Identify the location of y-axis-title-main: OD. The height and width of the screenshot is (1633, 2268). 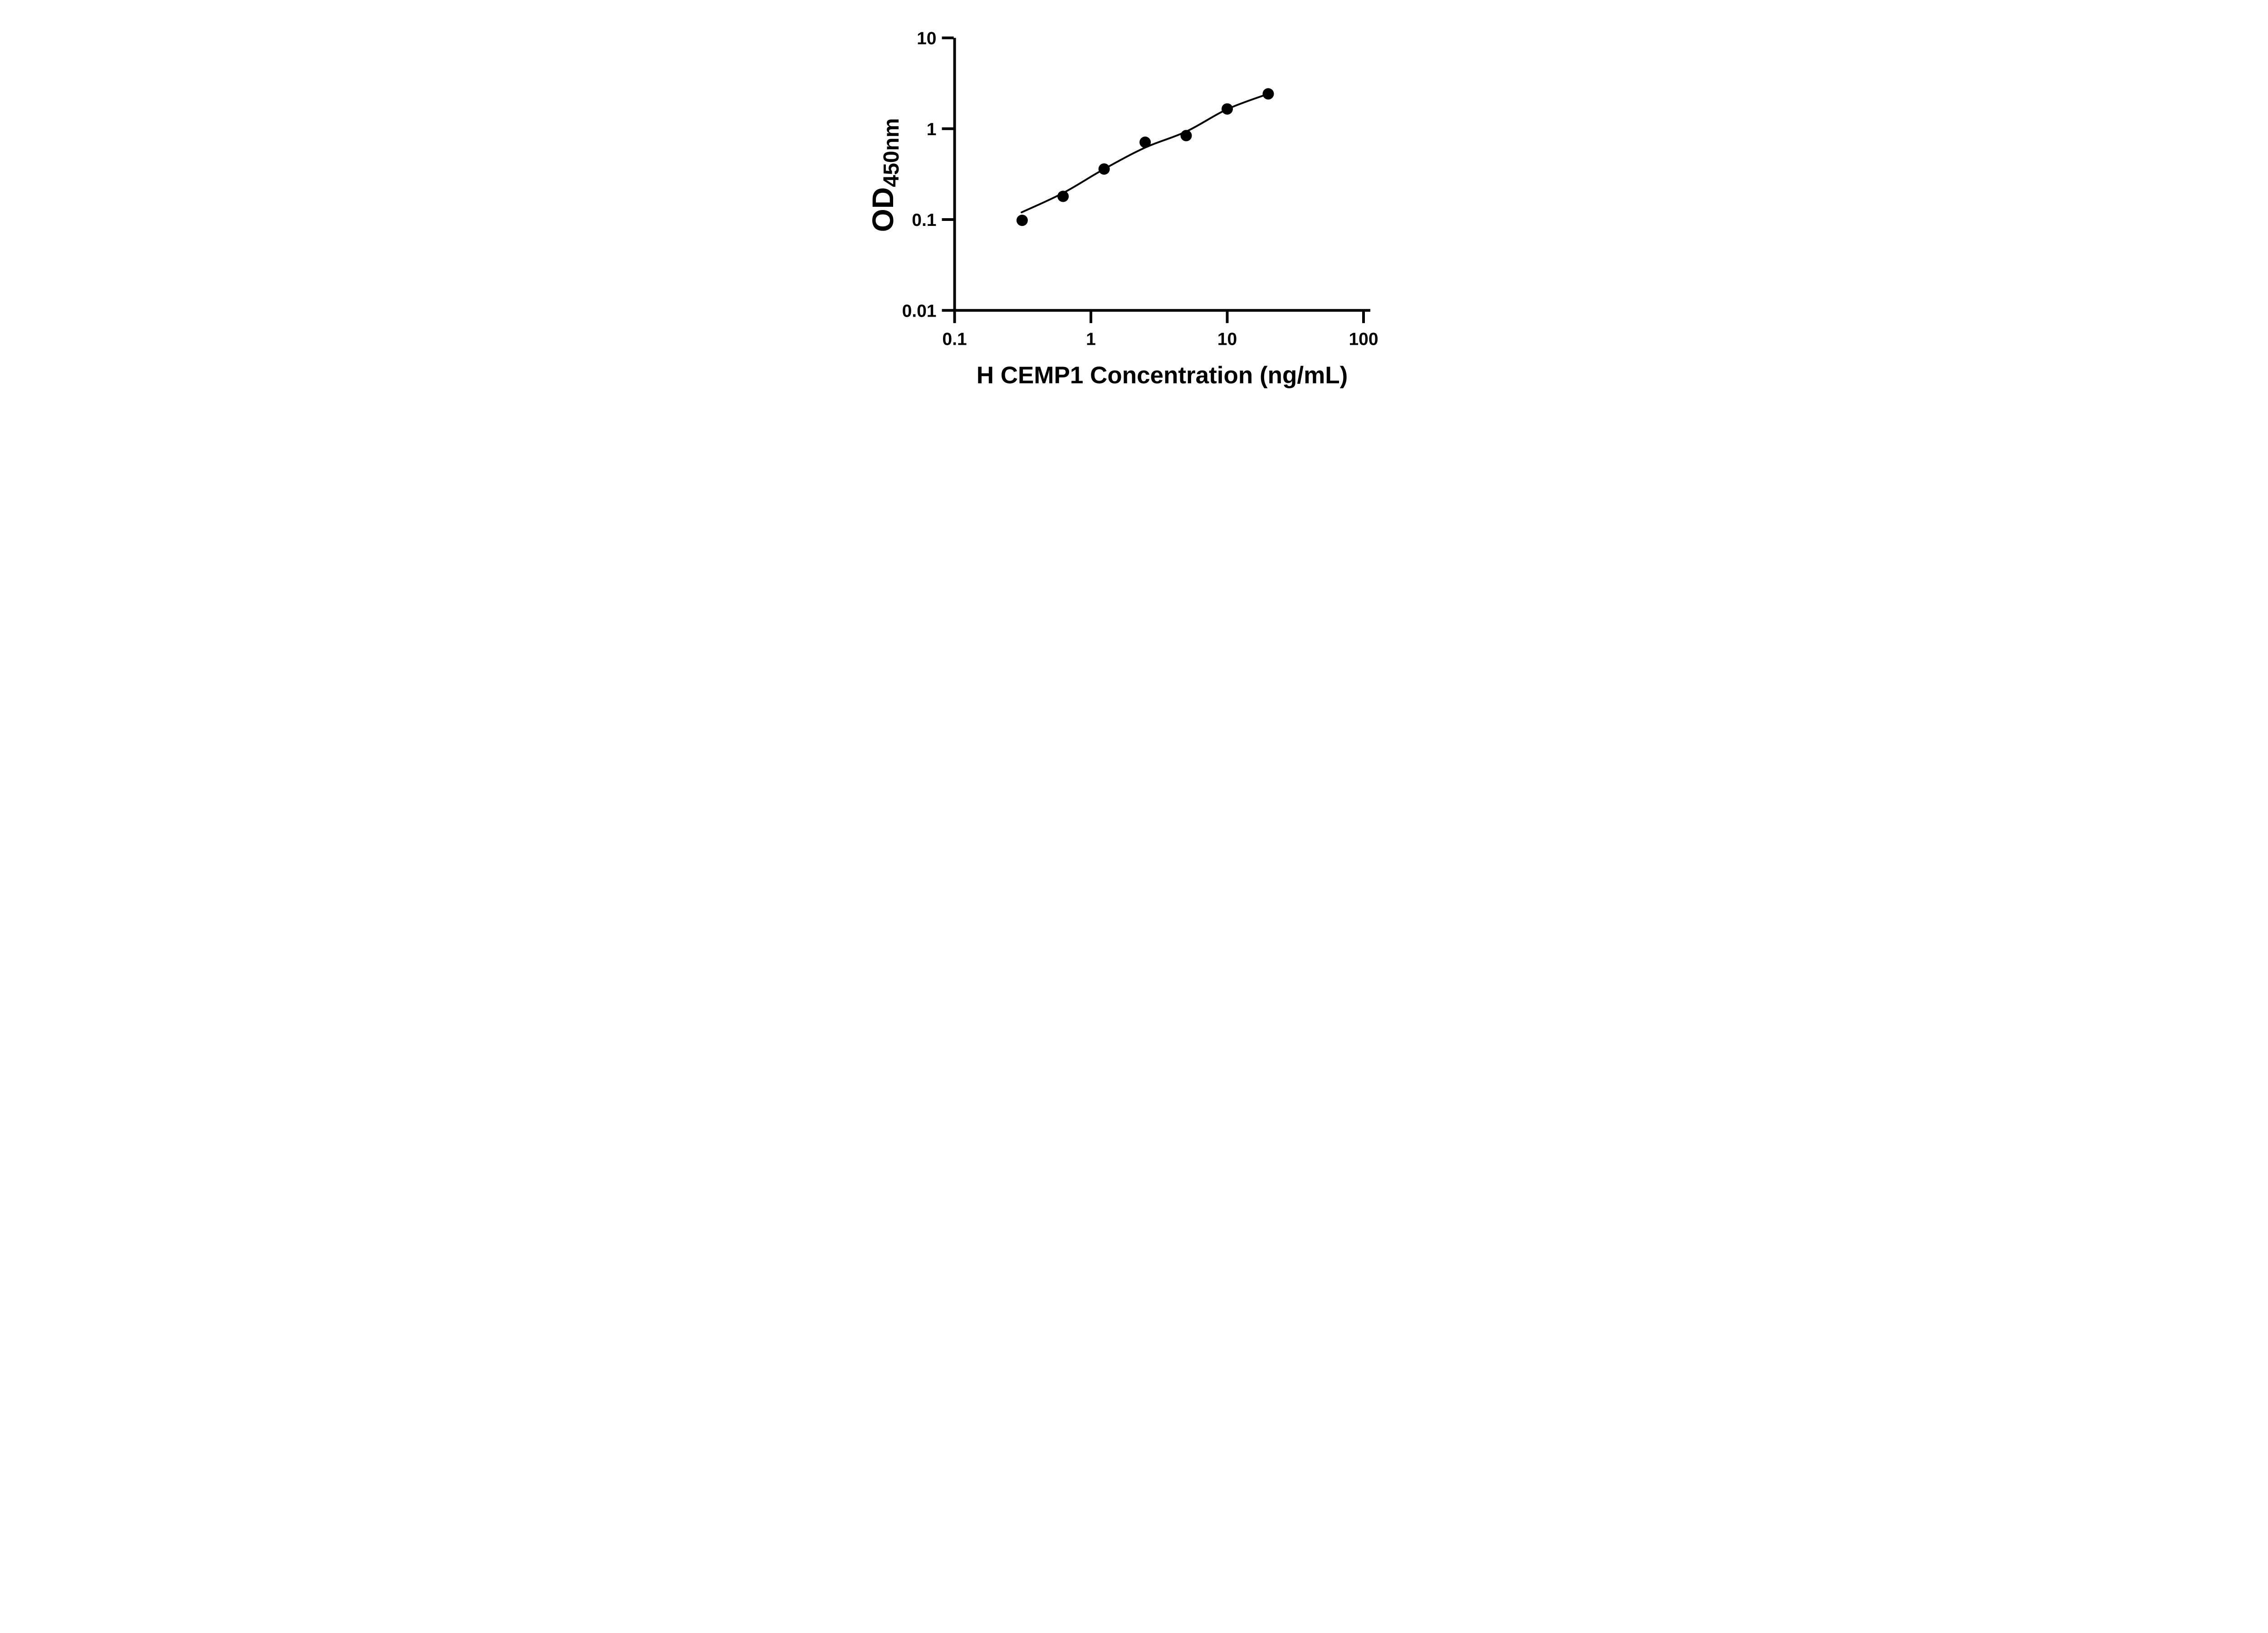
(882, 209).